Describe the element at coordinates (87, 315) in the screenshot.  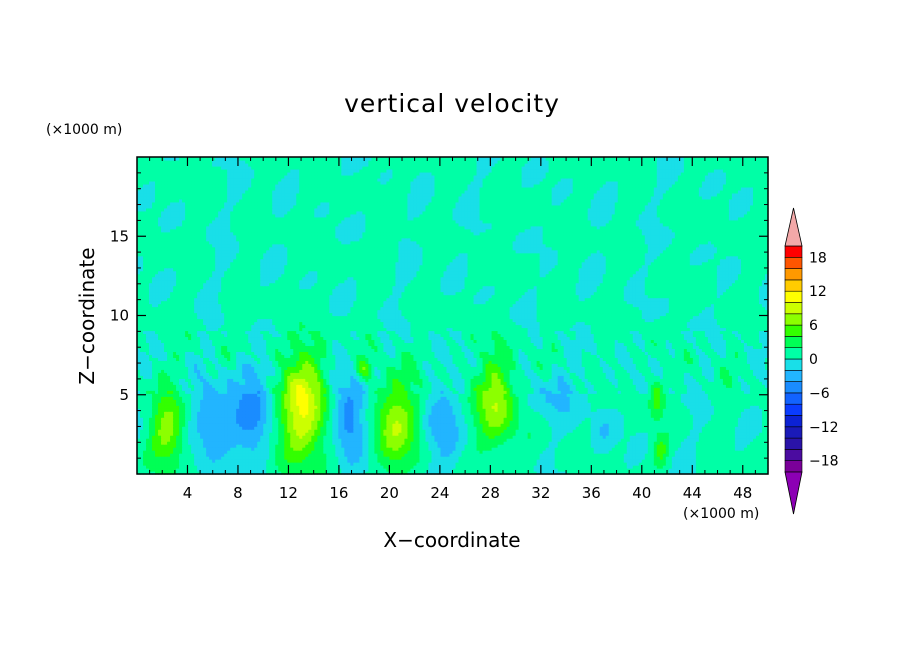
I see `y-axis-label: Z−coordinate` at that location.